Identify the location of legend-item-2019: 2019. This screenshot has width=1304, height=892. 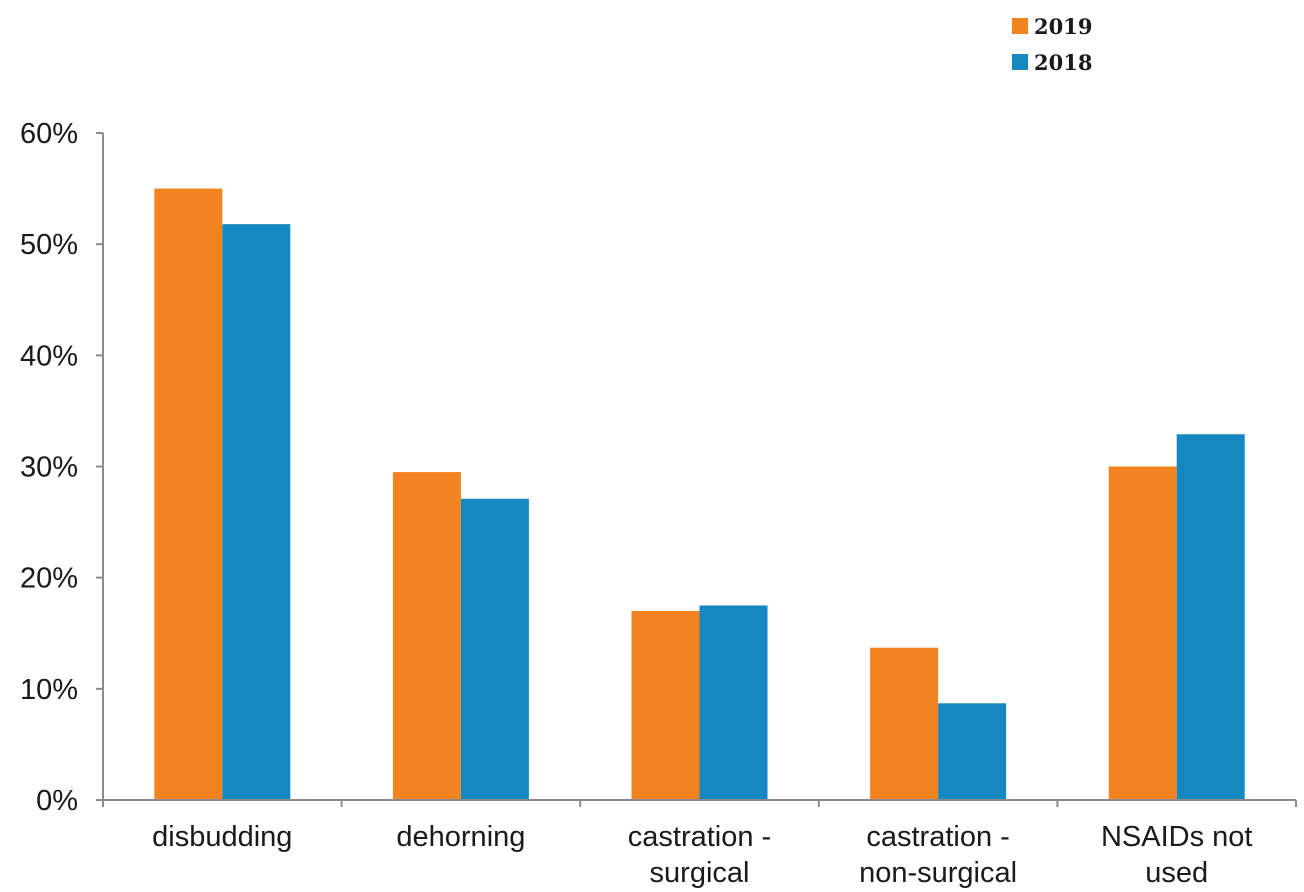
(1052, 26).